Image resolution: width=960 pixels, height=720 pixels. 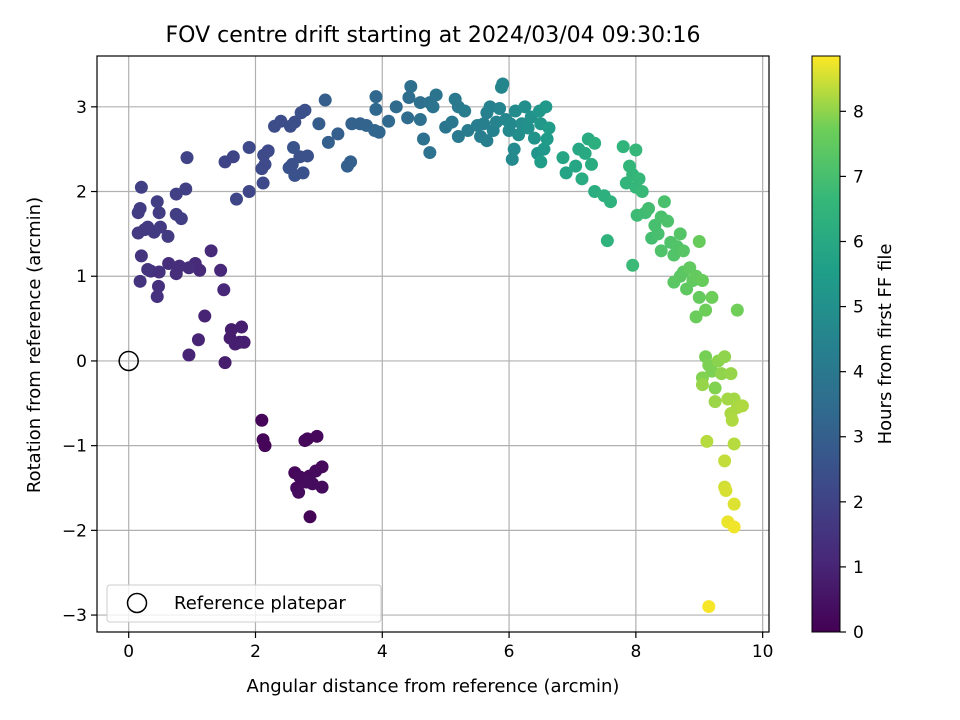 I want to click on legend-box, so click(x=244, y=603).